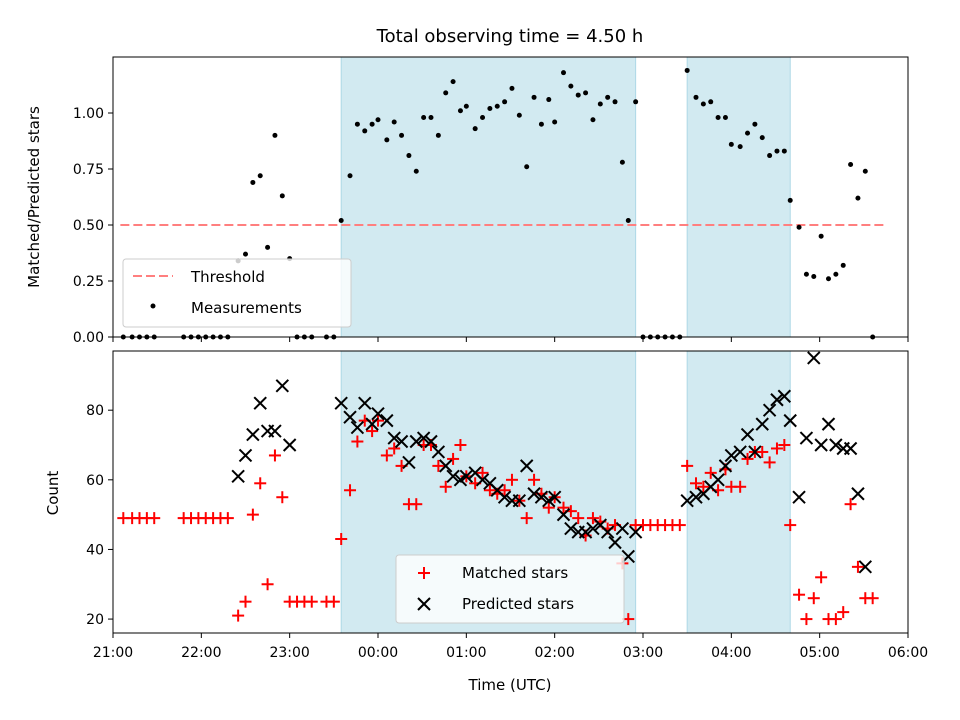 The height and width of the screenshot is (720, 960). What do you see at coordinates (515, 573) in the screenshot?
I see `matched-legend-label: Matched stars` at bounding box center [515, 573].